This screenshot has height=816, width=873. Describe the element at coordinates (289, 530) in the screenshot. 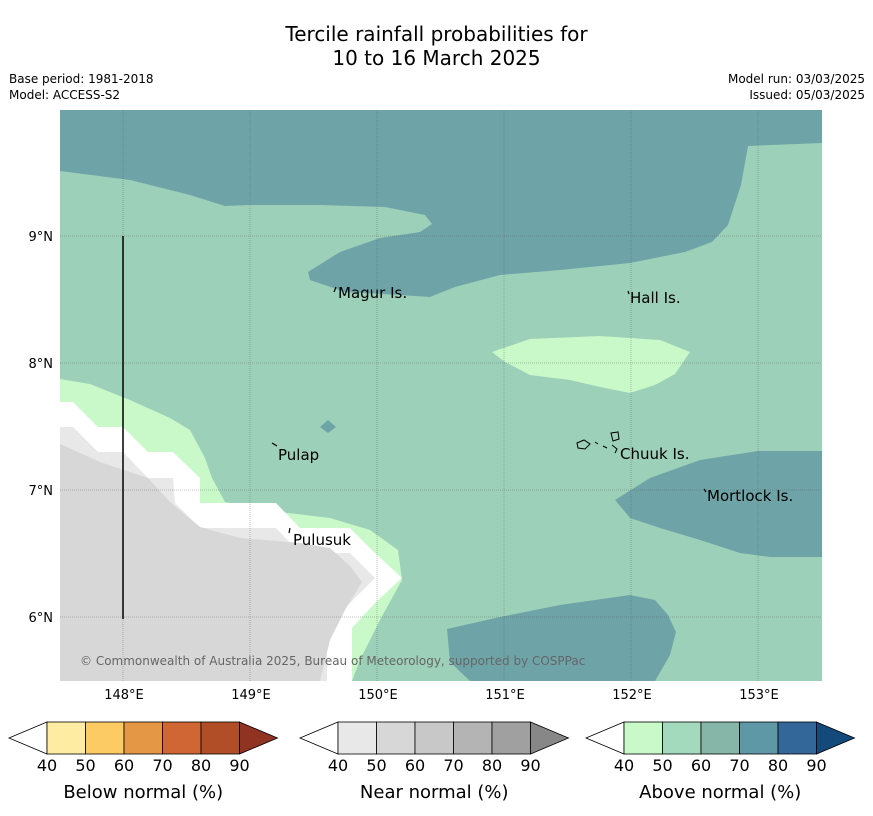

I see `pulusuk-island-mark` at that location.